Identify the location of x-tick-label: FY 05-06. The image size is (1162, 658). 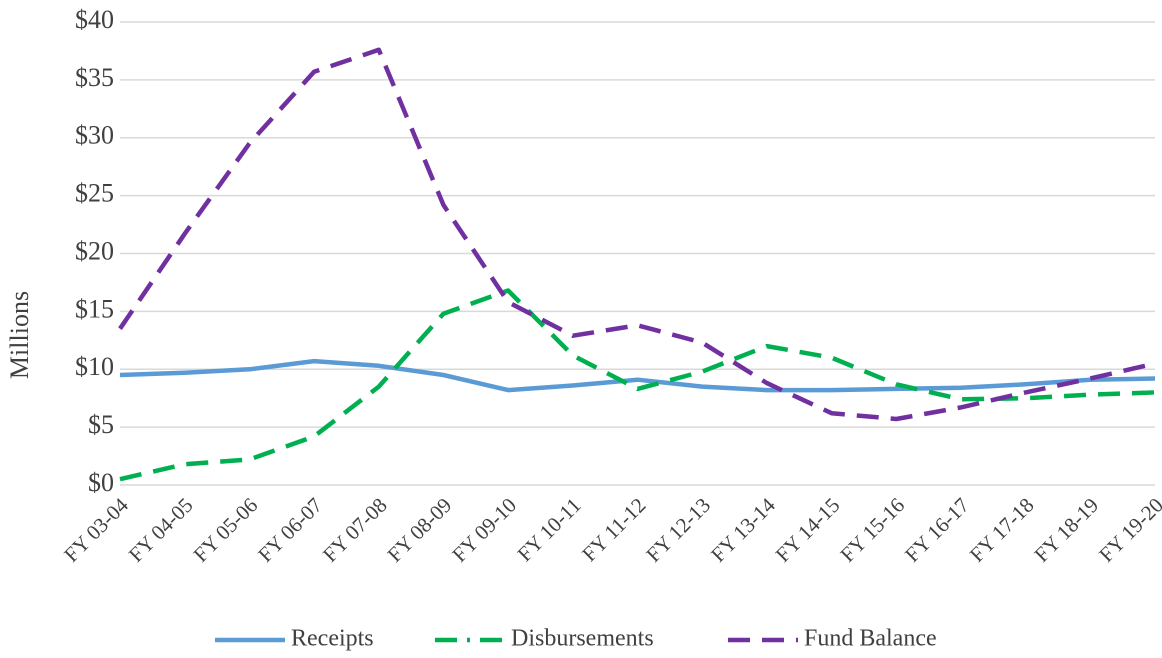
(226, 530).